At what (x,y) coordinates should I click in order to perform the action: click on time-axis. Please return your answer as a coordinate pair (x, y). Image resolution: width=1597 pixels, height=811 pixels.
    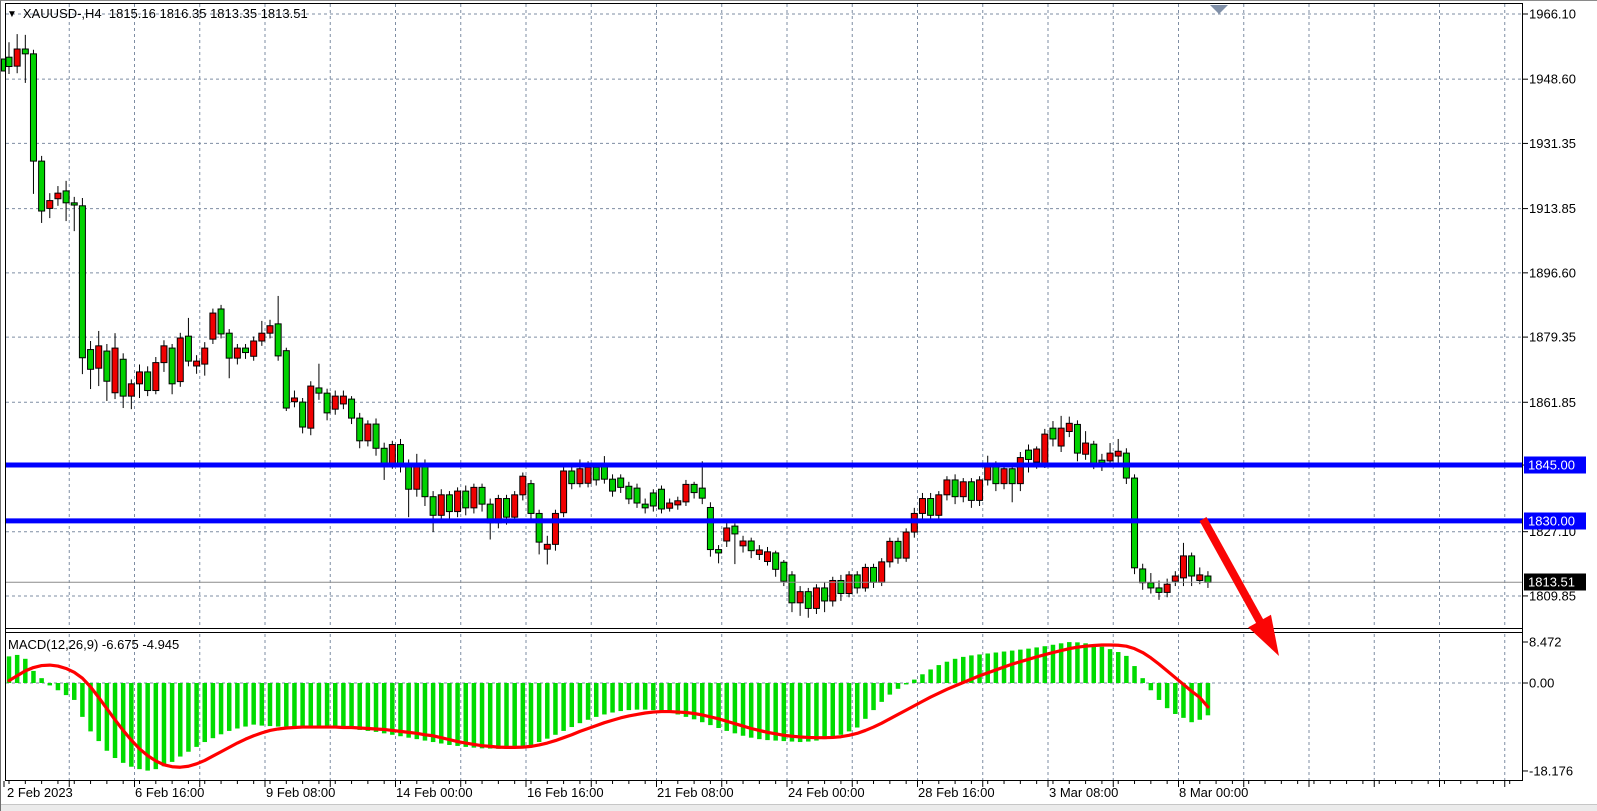
    Looking at the image, I should click on (799, 792).